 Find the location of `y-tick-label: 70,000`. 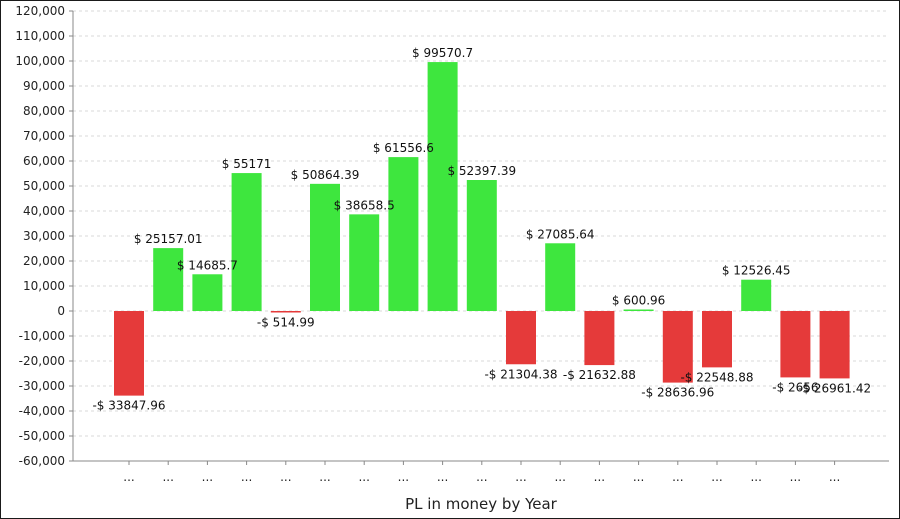

y-tick-label: 70,000 is located at coordinates (44, 136).